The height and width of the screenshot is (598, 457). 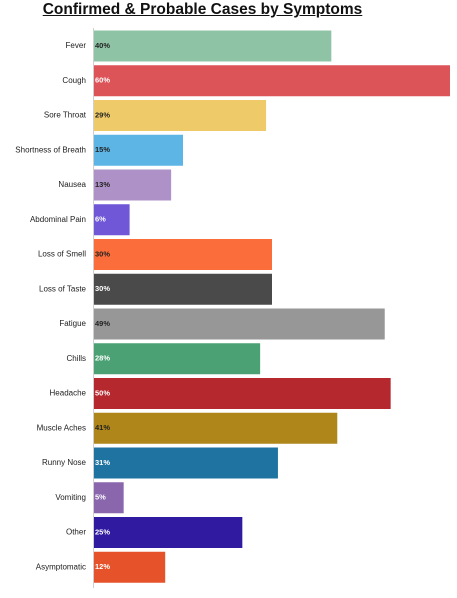 What do you see at coordinates (180, 115) in the screenshot?
I see `bar-sore-throat` at bounding box center [180, 115].